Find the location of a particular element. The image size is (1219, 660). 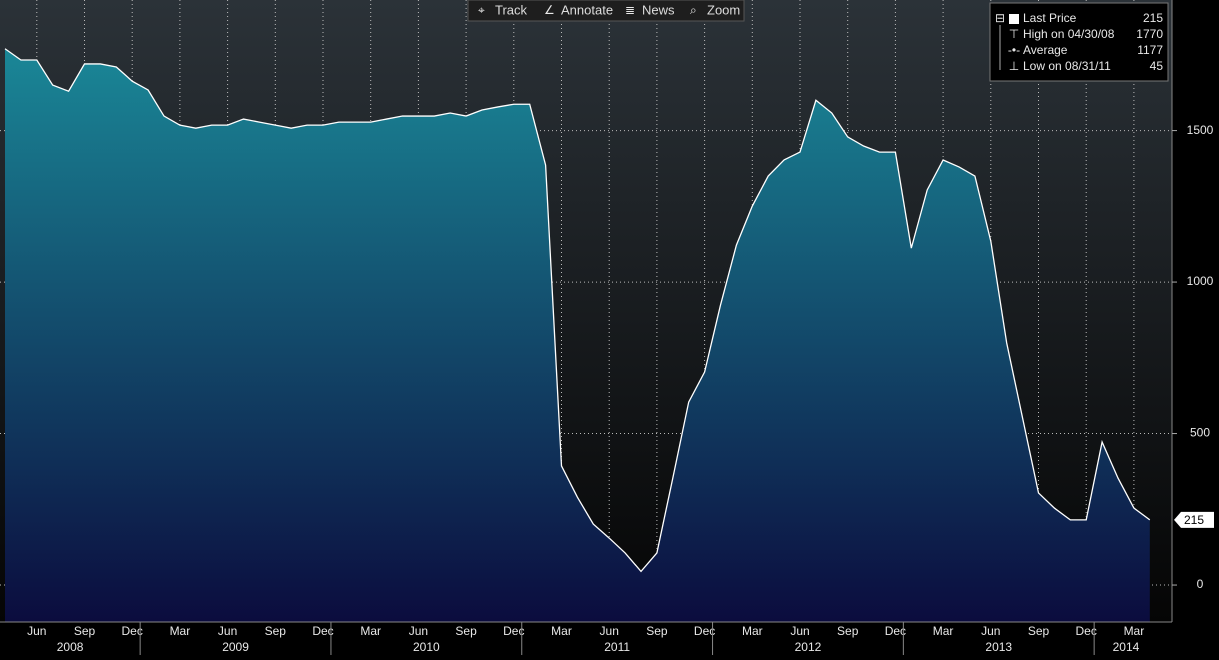

legend-label: Last Price is located at coordinates (1050, 18).